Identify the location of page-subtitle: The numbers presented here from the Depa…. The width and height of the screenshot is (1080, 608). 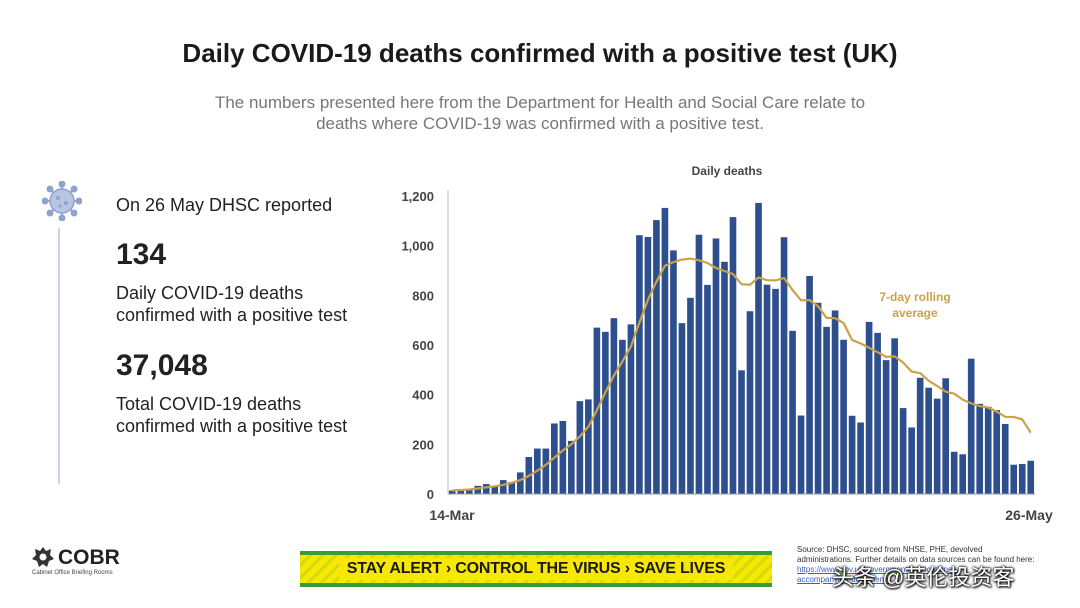
(540, 113).